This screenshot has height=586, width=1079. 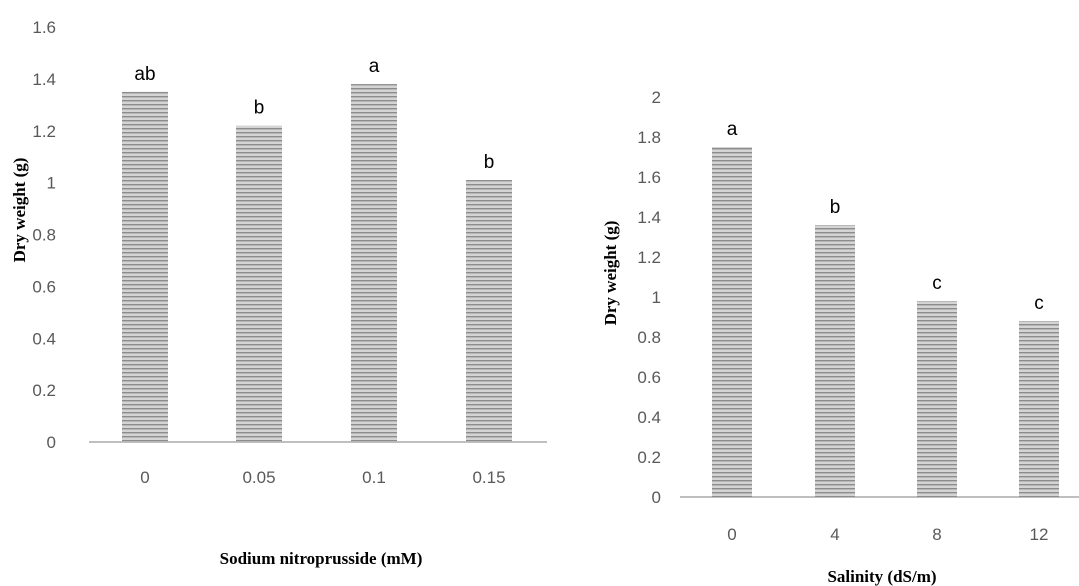 What do you see at coordinates (374, 477) in the screenshot?
I see `x-tick-label: 0.1` at bounding box center [374, 477].